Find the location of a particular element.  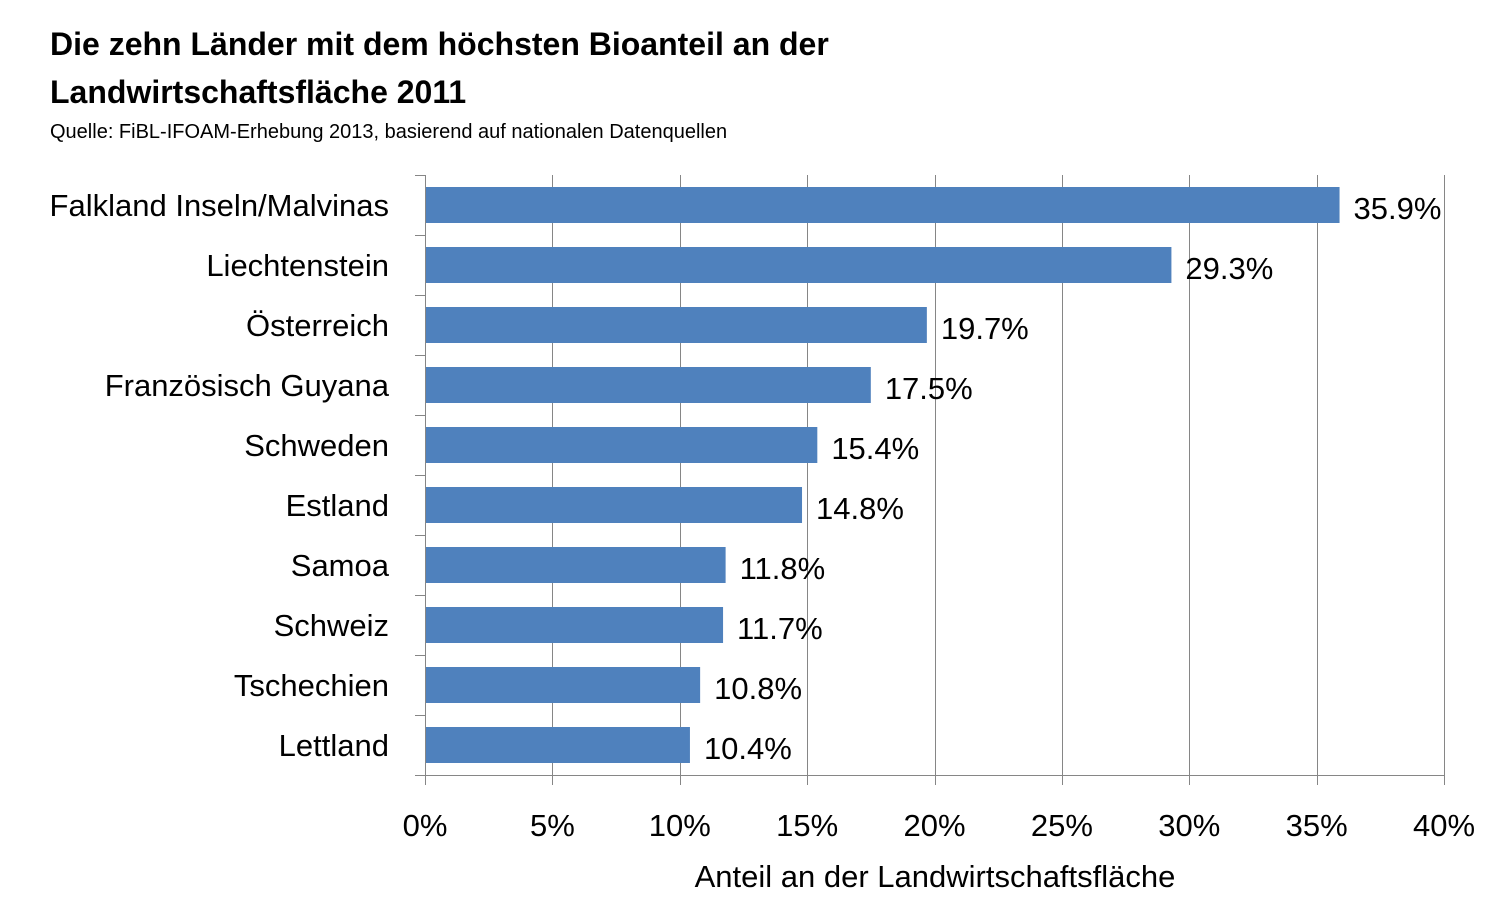

x-tick-label-0: 0% is located at coordinates (425, 825).